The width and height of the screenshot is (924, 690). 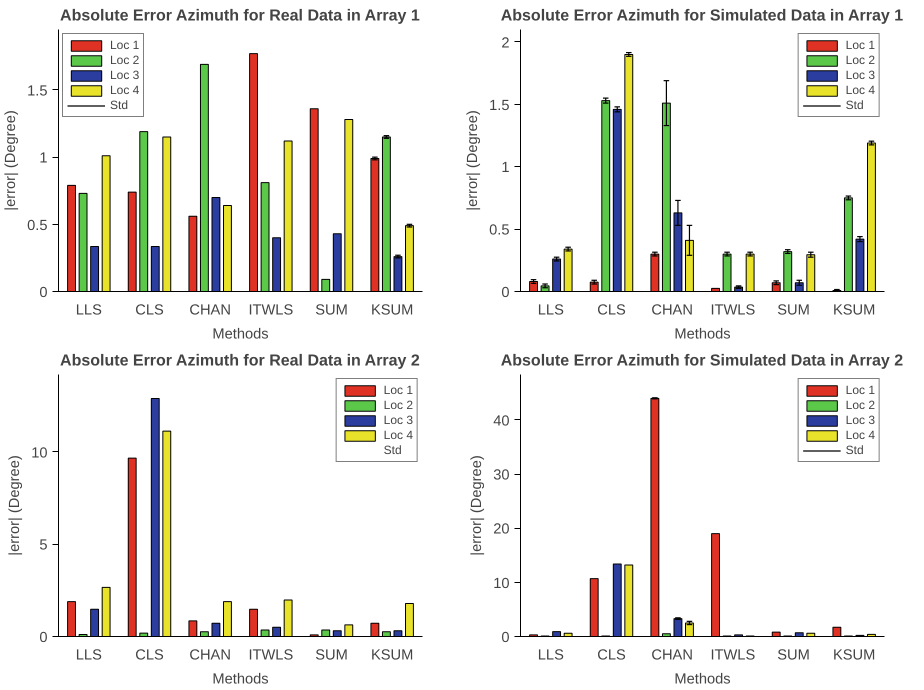 What do you see at coordinates (505, 43) in the screenshot?
I see `y-tick-label: 2` at bounding box center [505, 43].